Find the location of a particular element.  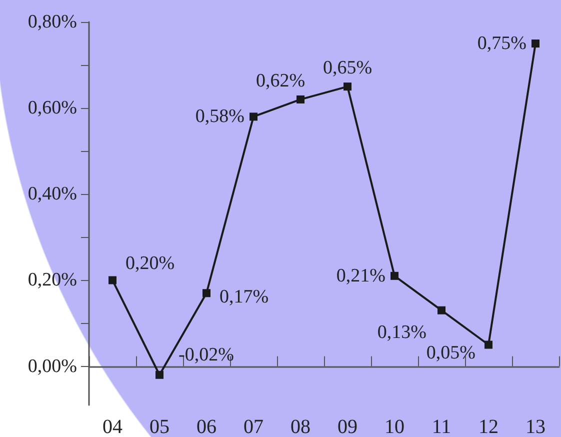

data-label: 0,75% is located at coordinates (502, 43).